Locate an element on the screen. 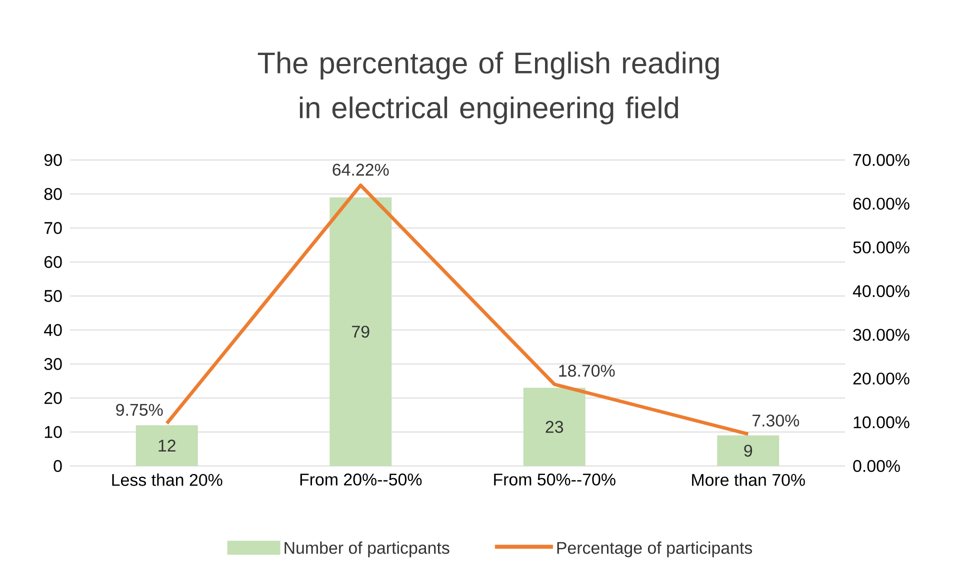  data-label: 64.22% is located at coordinates (360, 170).